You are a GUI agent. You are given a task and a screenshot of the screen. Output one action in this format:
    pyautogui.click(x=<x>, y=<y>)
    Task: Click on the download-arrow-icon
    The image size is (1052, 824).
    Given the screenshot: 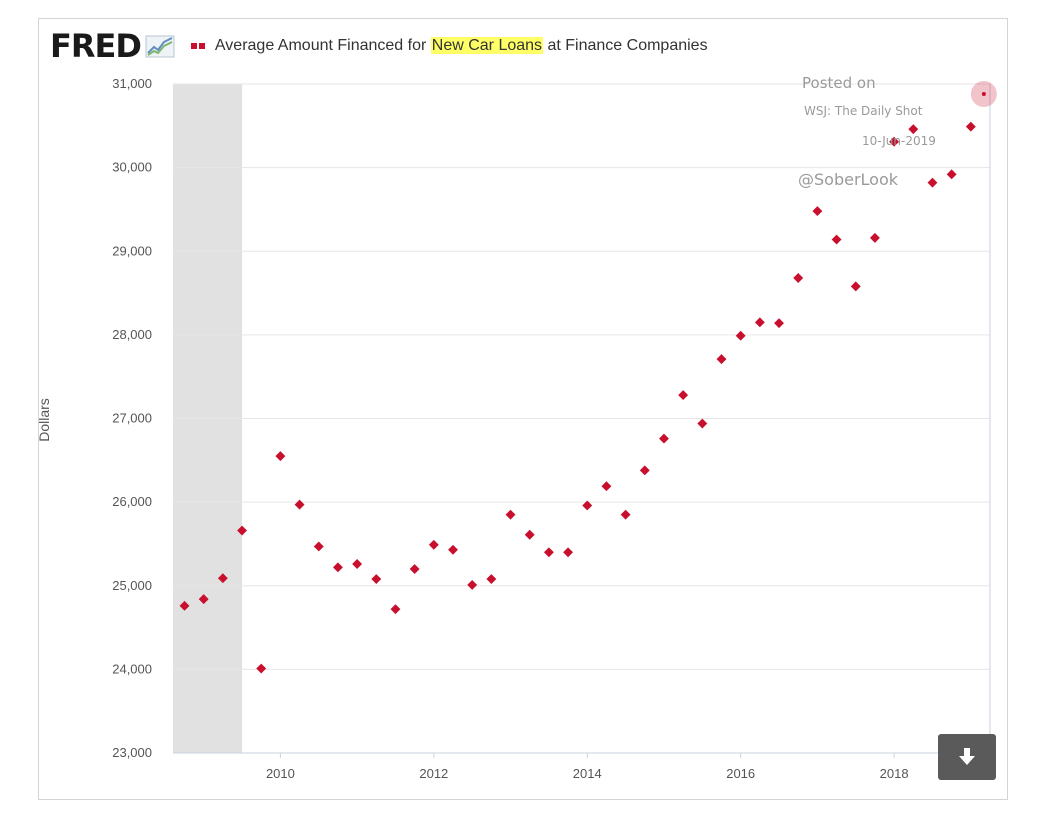 What is the action you would take?
    pyautogui.click(x=967, y=756)
    